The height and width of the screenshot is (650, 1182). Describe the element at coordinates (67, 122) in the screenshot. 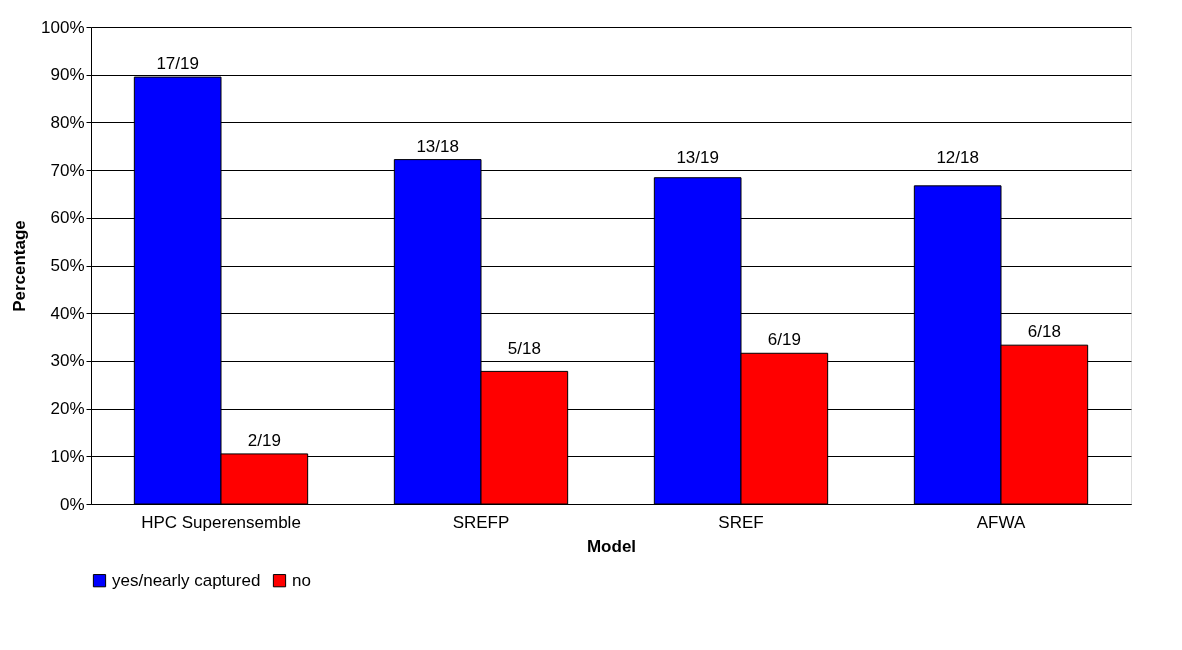

I see `y-tick-label: 80%` at that location.